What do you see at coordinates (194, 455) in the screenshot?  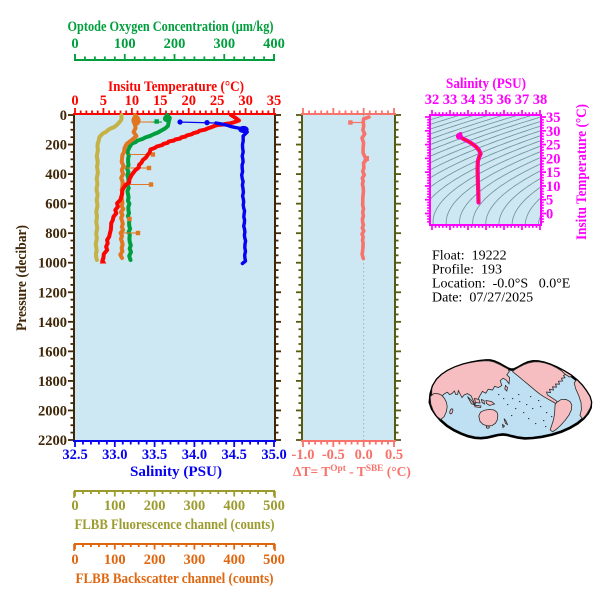 I see `svg-text: 34.0` at bounding box center [194, 455].